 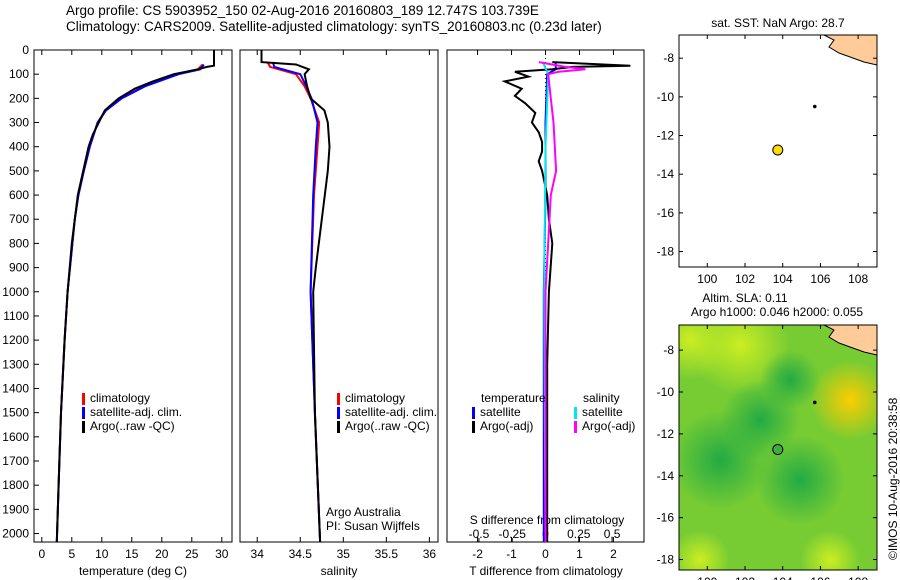 I want to click on salinity-tick-label: 35, so click(x=344, y=554).